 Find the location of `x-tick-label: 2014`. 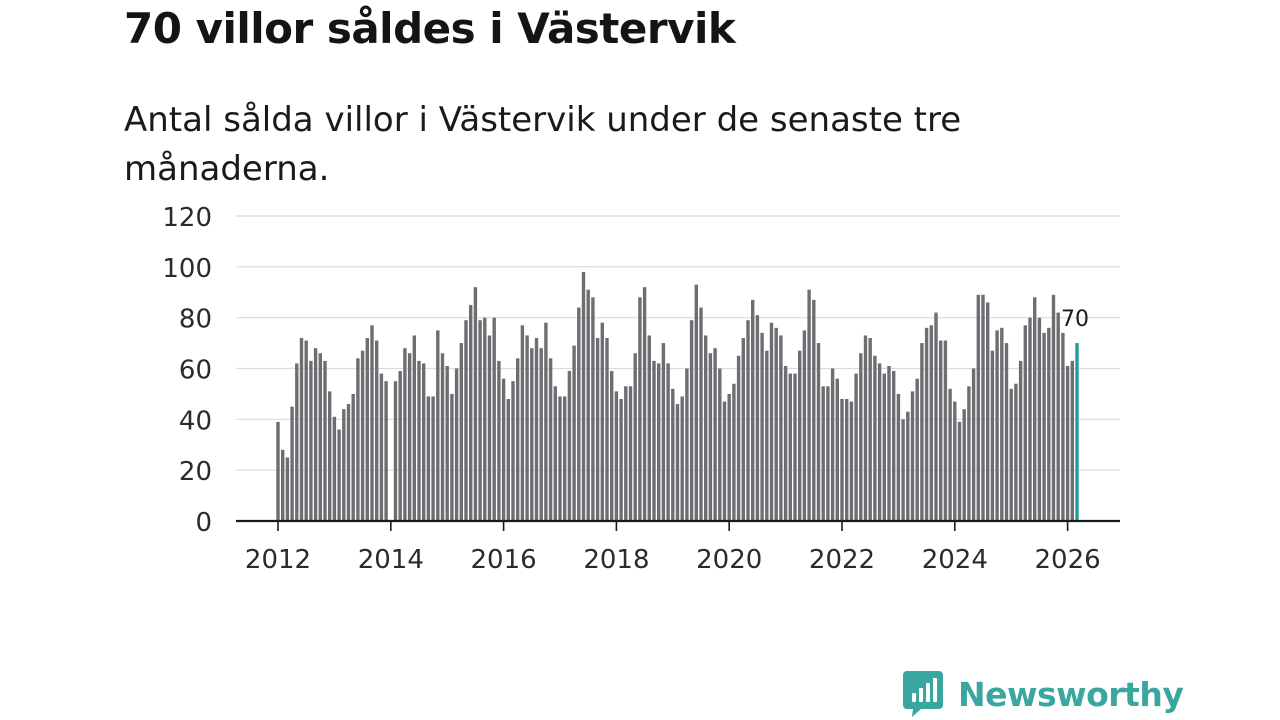

x-tick-label: 2014 is located at coordinates (391, 560).